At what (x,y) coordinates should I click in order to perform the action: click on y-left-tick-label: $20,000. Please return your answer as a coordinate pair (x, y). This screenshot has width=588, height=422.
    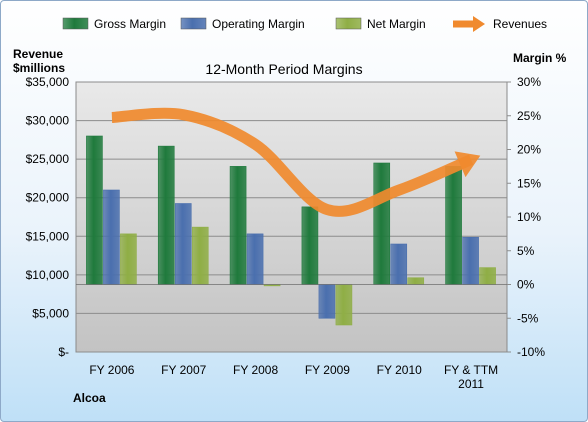
    Looking at the image, I should click on (48, 198).